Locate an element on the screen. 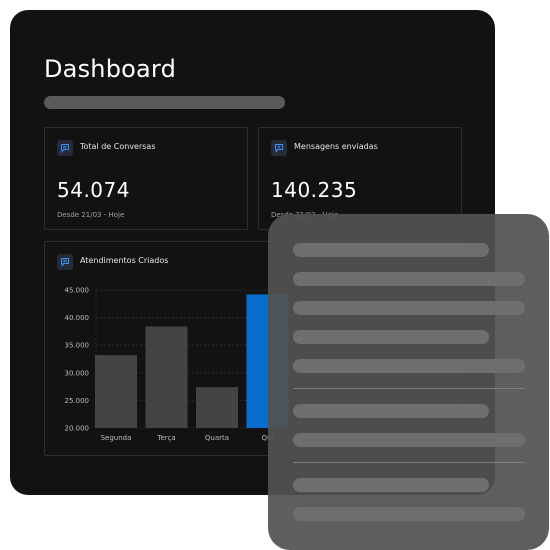  y-tick-label: 45.000 is located at coordinates (77, 291).